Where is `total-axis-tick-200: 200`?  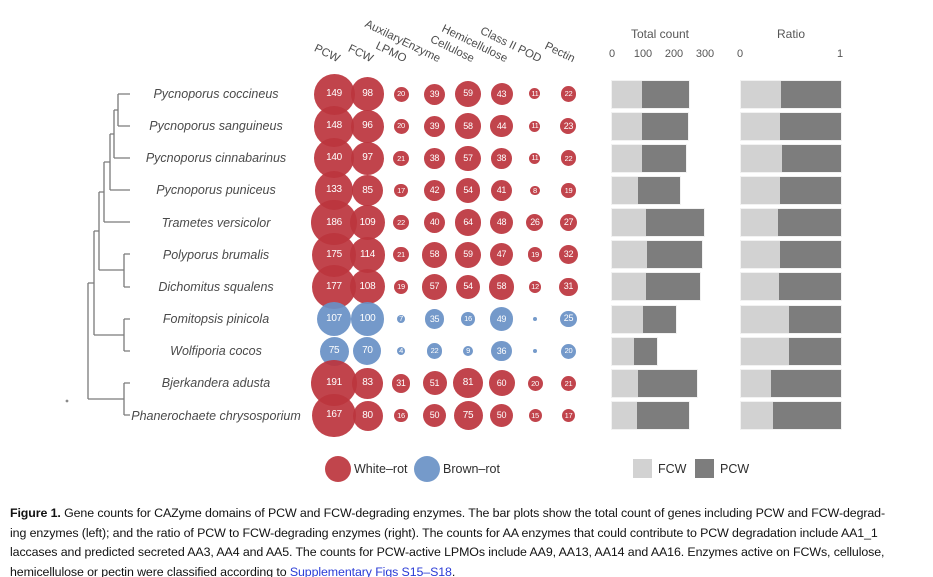 total-axis-tick-200: 200 is located at coordinates (674, 54).